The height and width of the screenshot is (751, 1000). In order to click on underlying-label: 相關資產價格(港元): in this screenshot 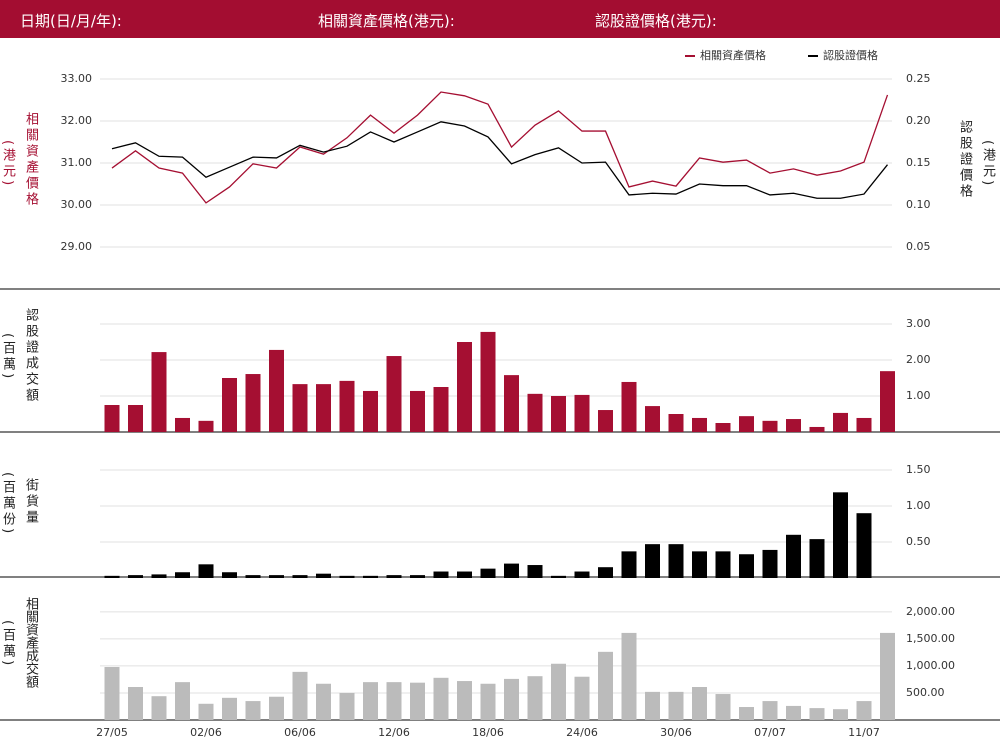, I will do `click(386, 21)`.